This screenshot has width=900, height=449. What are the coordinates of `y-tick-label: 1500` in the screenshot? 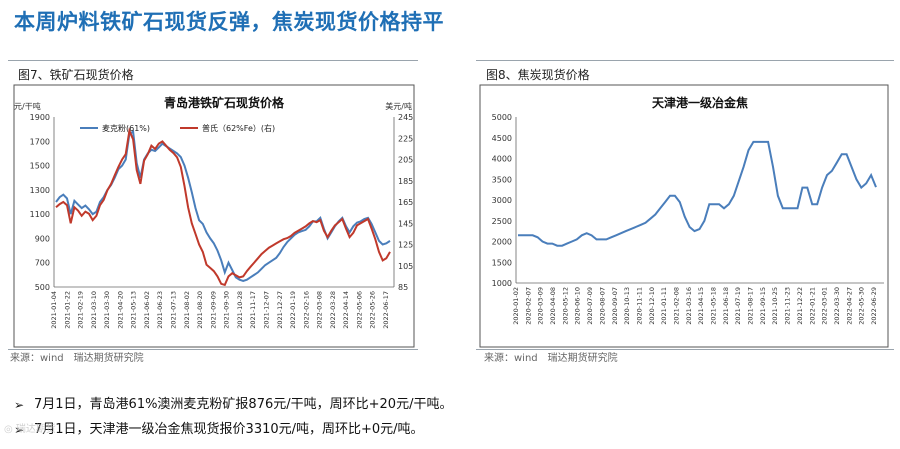 It's located at (502, 262).